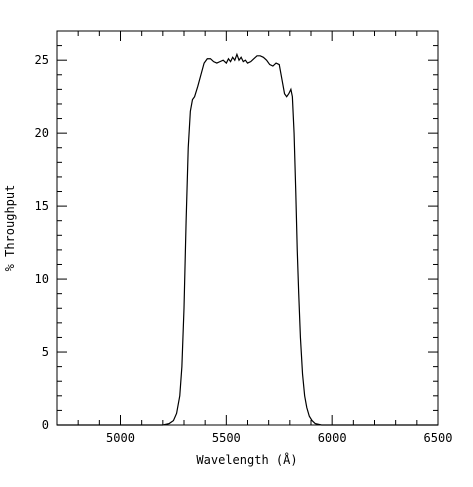  What do you see at coordinates (438, 438) in the screenshot?
I see `x-tick-label: 6500` at bounding box center [438, 438].